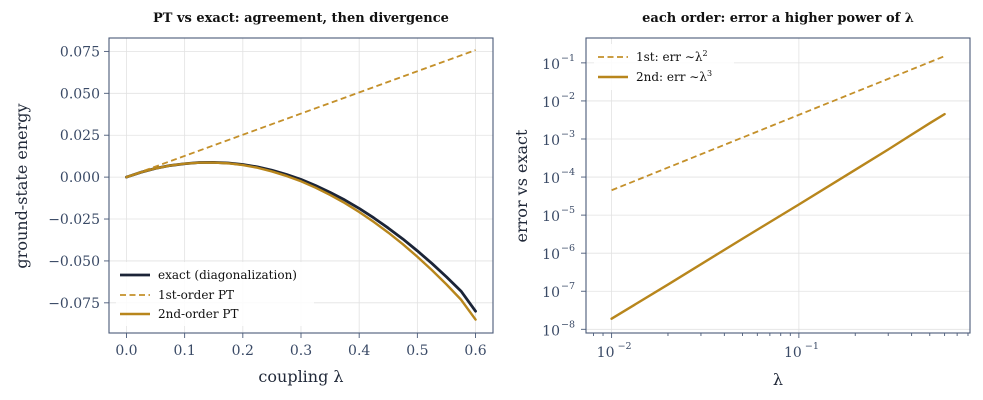 The width and height of the screenshot is (983, 400). What do you see at coordinates (74, 220) in the screenshot?
I see `y-tick-label: −0.025` at bounding box center [74, 220].